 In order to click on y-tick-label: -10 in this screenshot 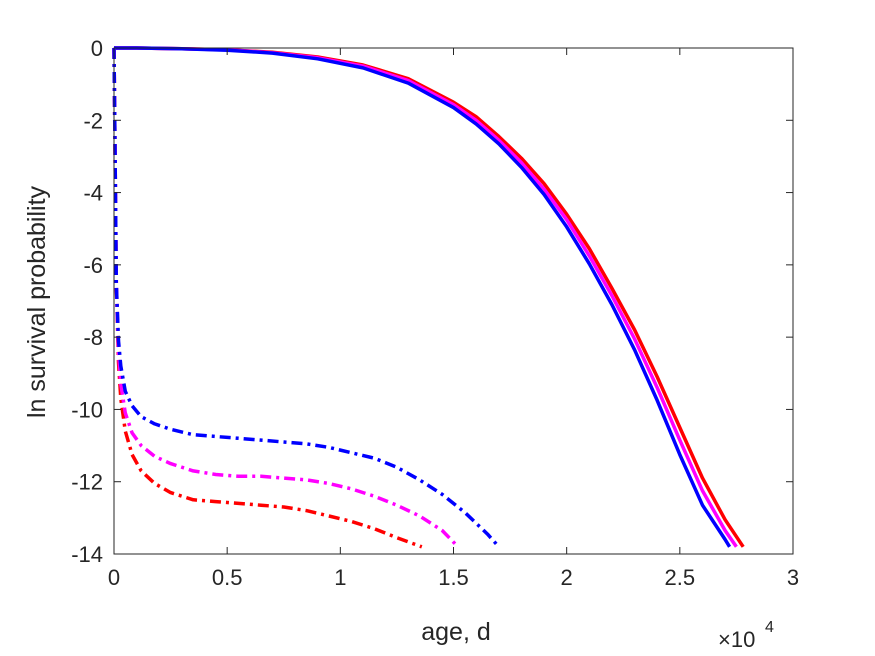, I will do `click(87, 409)`.